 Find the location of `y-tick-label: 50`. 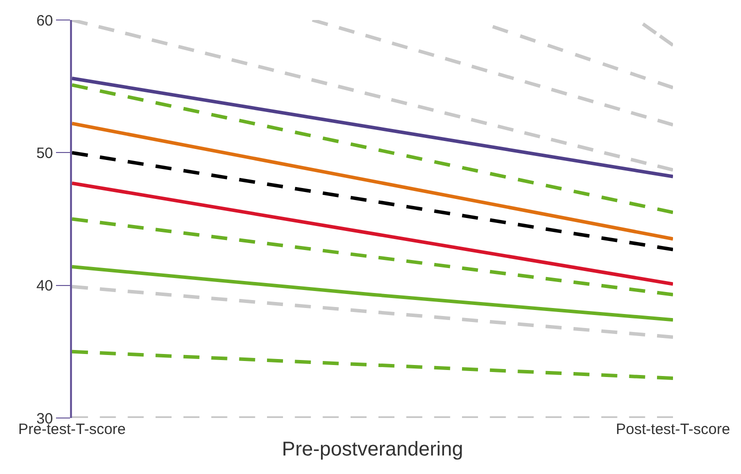

y-tick-label: 50 is located at coordinates (44, 153).